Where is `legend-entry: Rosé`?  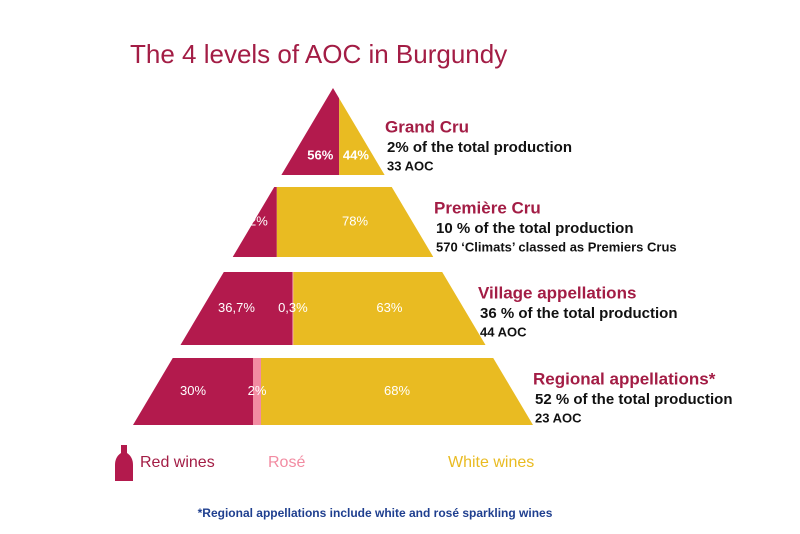 legend-entry: Rosé is located at coordinates (286, 462).